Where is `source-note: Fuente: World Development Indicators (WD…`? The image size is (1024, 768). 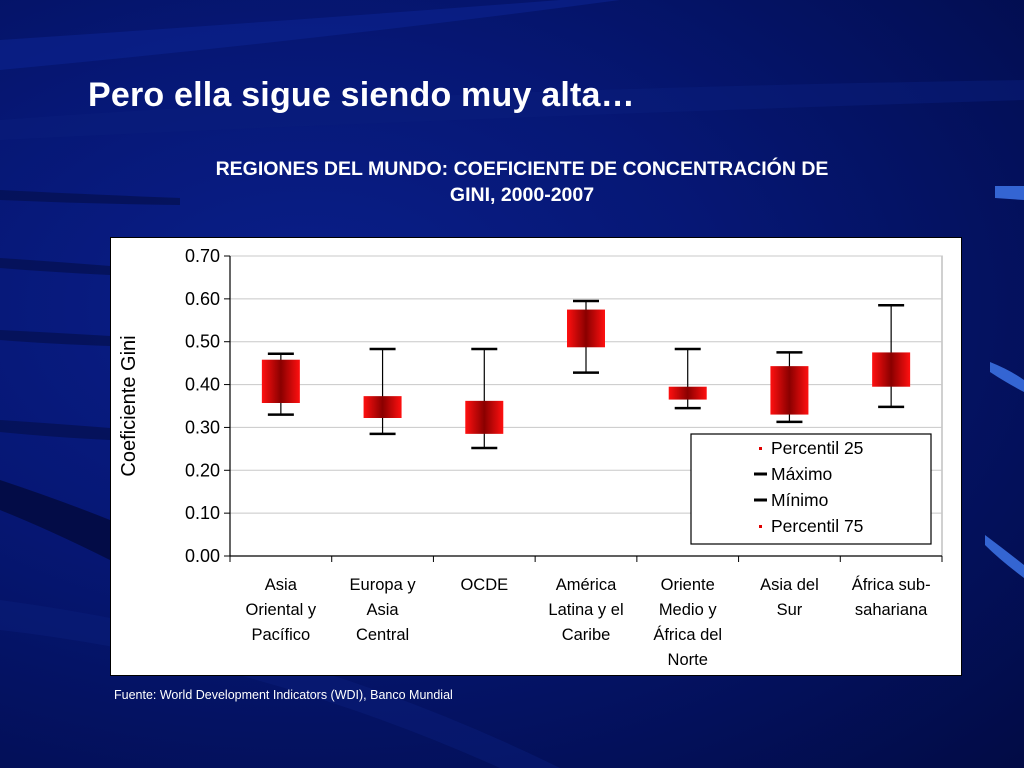 source-note: Fuente: World Development Indicators (WD… is located at coordinates (283, 695).